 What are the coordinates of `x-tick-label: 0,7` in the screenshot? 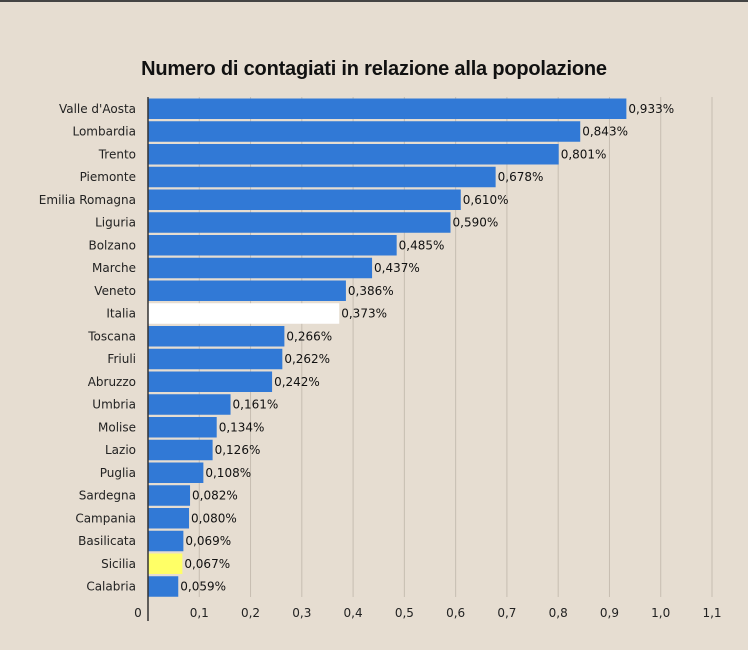 It's located at (506, 613).